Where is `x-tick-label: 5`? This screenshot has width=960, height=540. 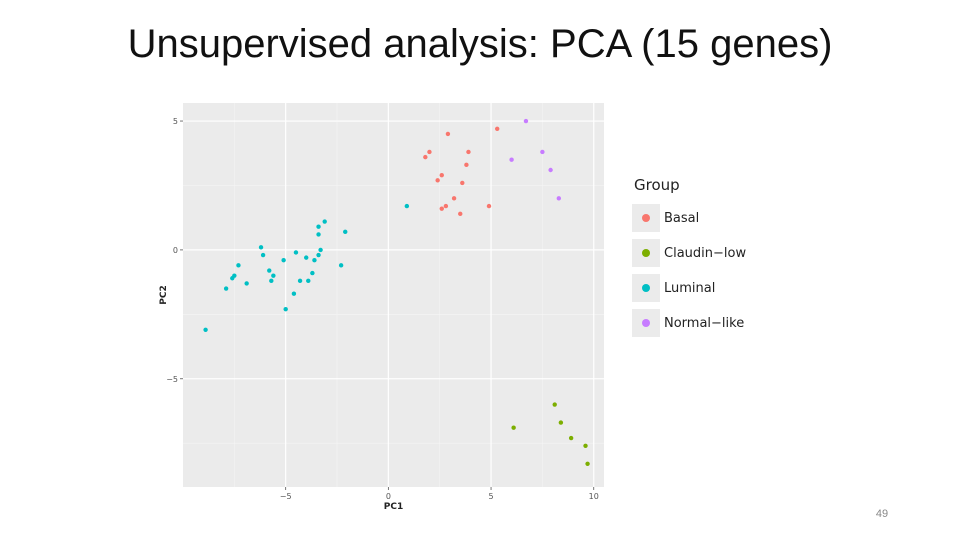
x-tick-label: 5 is located at coordinates (491, 496).